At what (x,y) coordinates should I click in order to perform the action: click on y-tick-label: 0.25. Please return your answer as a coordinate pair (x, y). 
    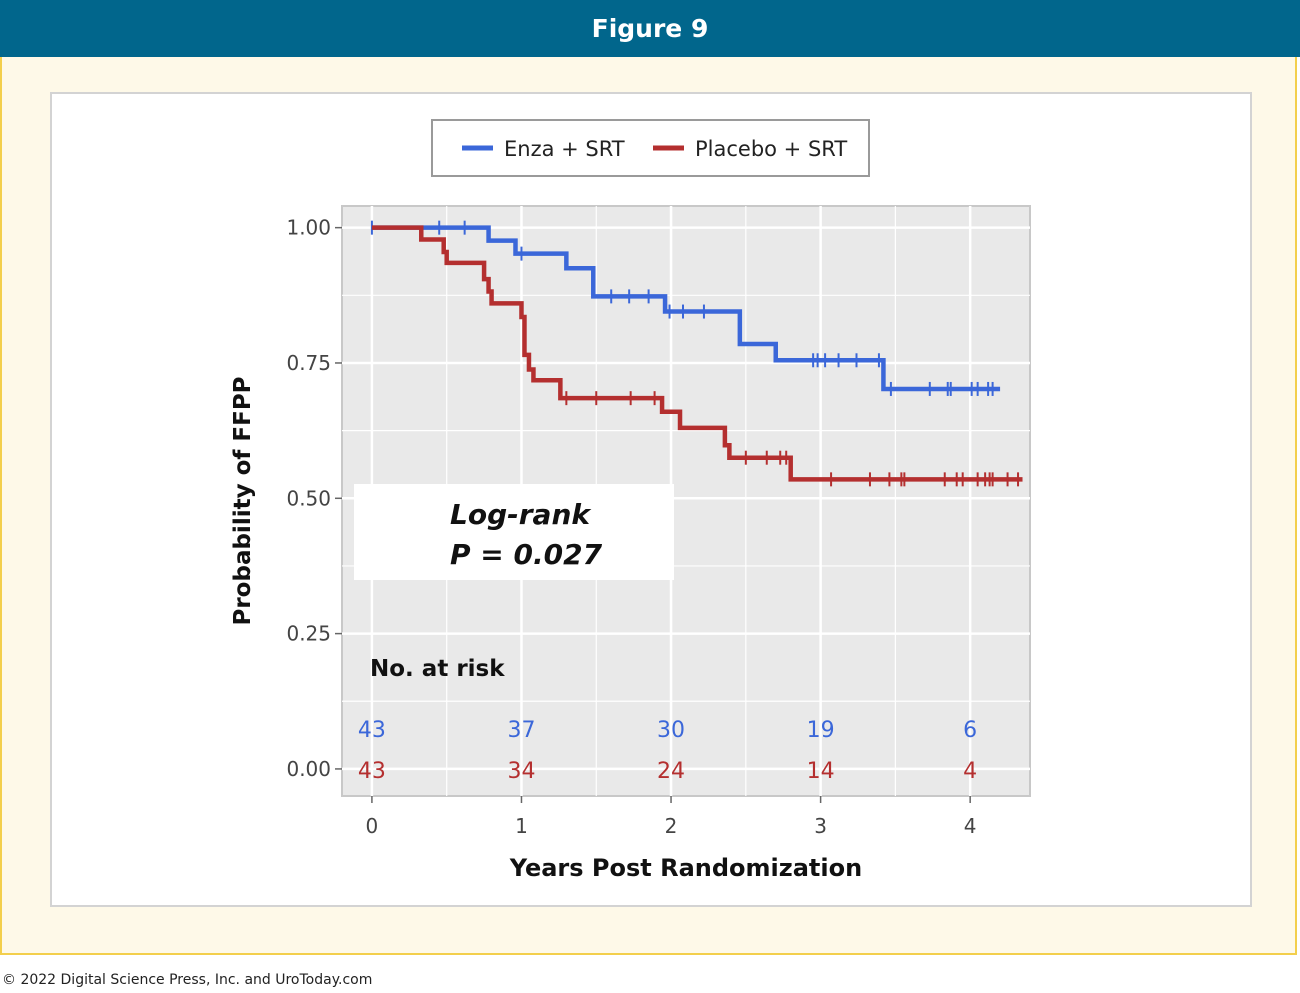
    Looking at the image, I should click on (308, 634).